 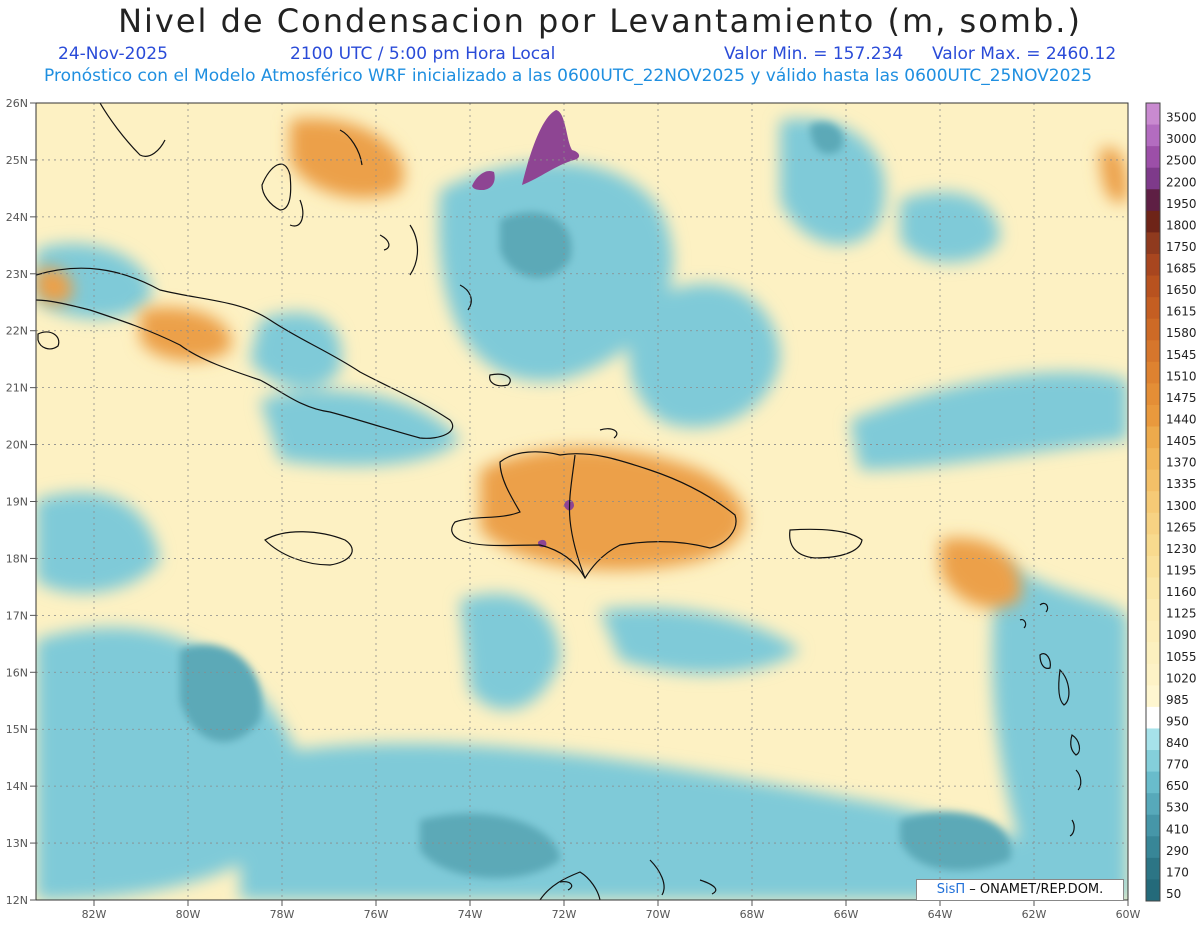 I want to click on lat-tick-label: 25N, so click(x=17, y=160).